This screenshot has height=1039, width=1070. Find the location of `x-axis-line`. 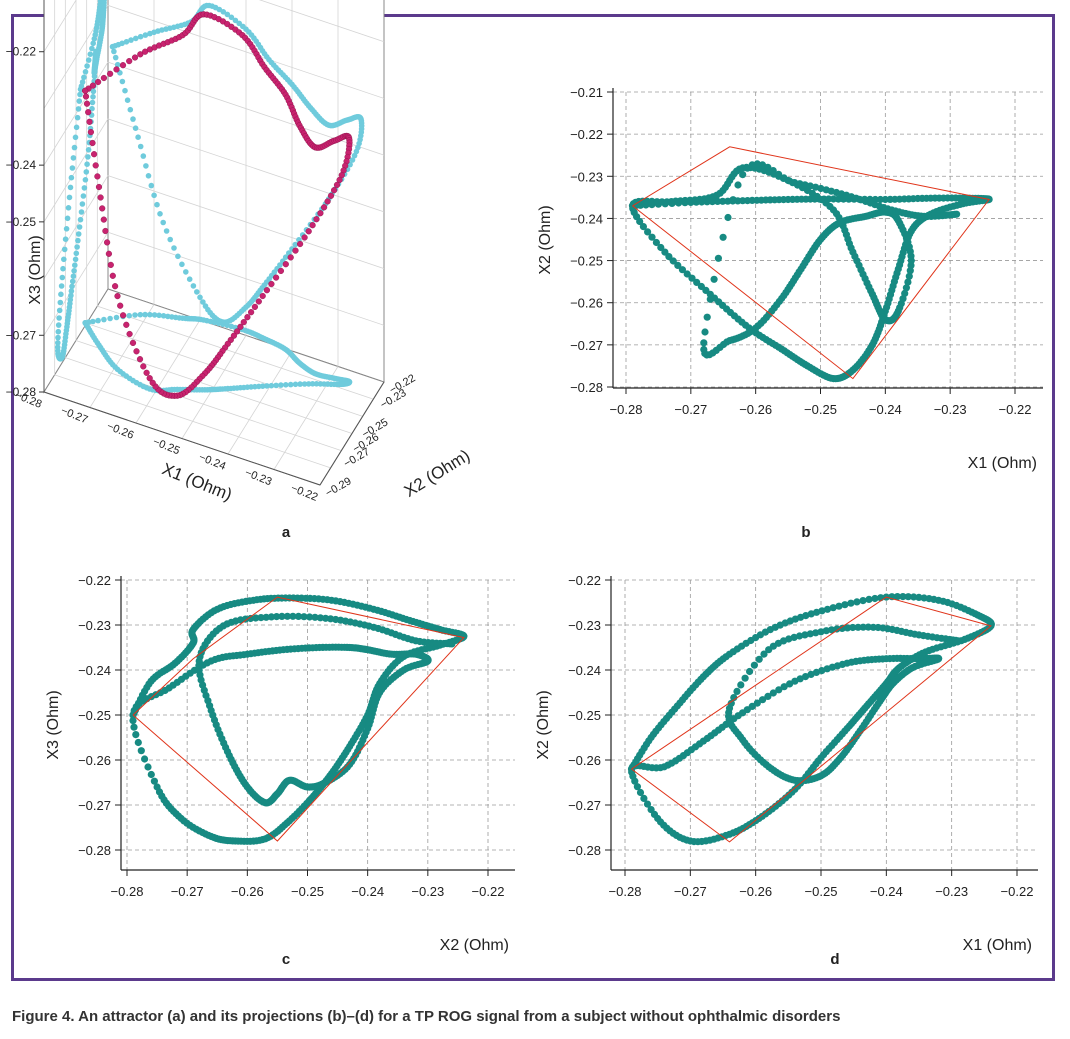

x-axis-line is located at coordinates (182, 438).